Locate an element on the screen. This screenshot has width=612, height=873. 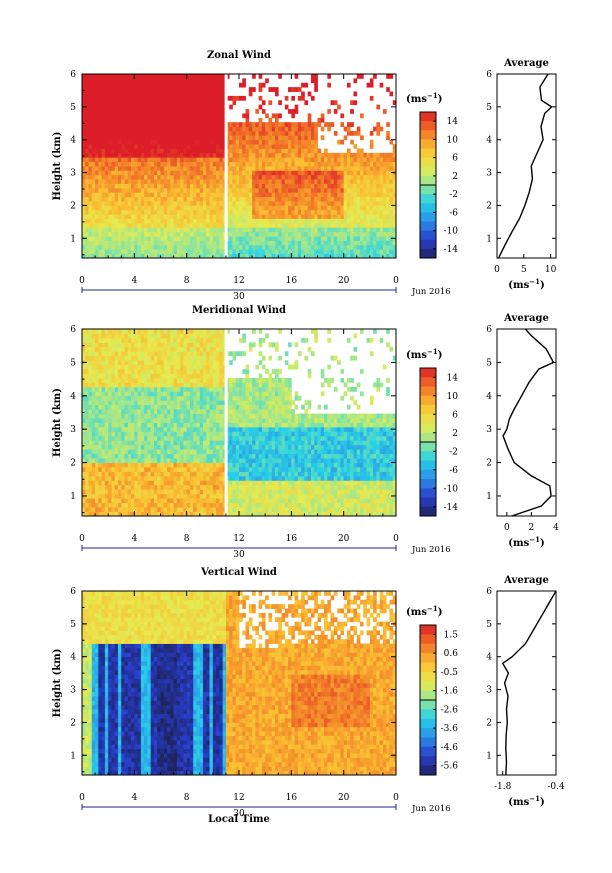
colorbar-segment is located at coordinates (428, 126).